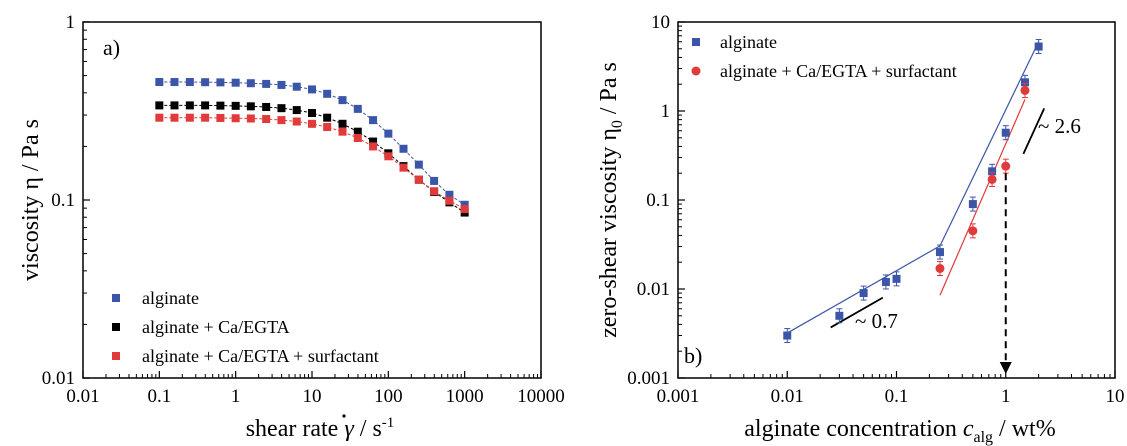  What do you see at coordinates (693, 355) in the screenshot?
I see `chart-b-panel-label: b)` at bounding box center [693, 355].